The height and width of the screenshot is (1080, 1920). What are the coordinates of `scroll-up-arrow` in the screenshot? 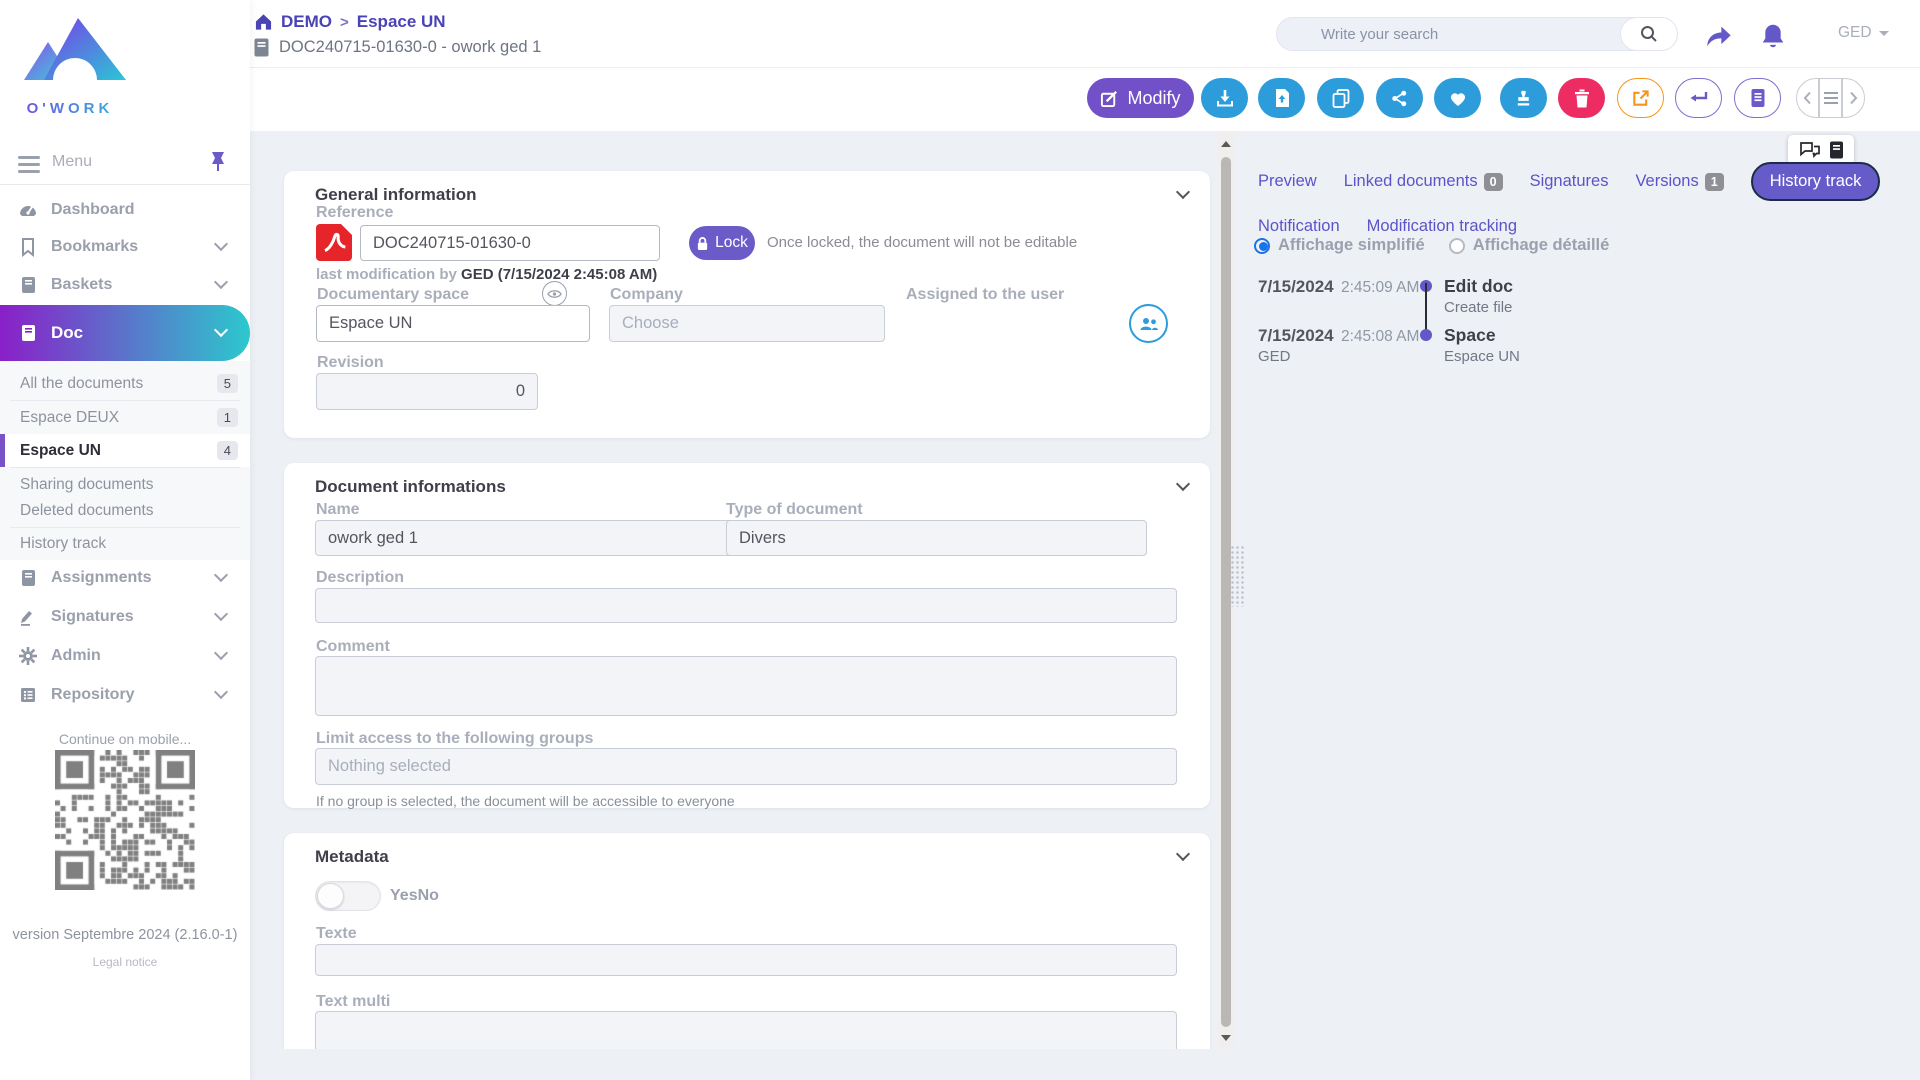 It's located at (1226, 144).